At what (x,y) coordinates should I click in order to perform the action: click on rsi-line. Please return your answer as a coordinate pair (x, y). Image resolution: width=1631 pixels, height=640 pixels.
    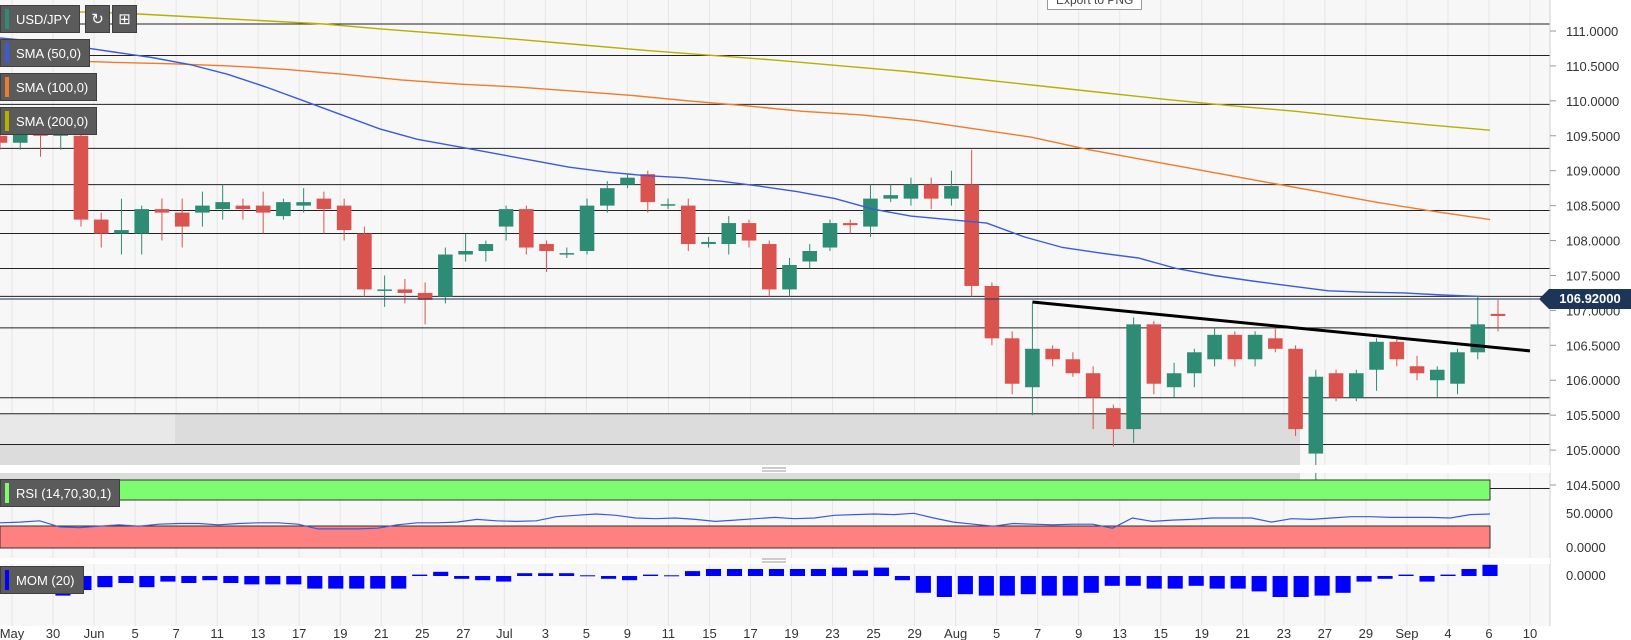
    Looking at the image, I should click on (745, 521).